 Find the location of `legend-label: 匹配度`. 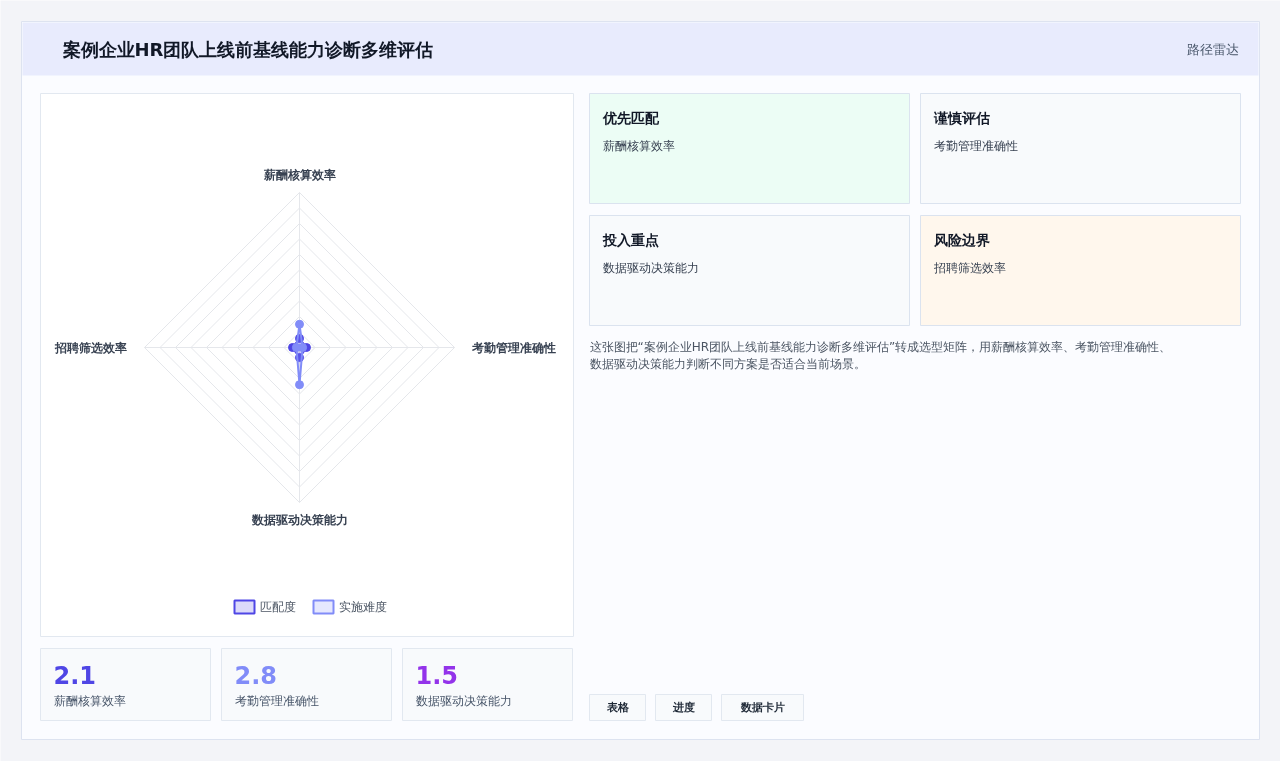

legend-label: 匹配度 is located at coordinates (277, 606).